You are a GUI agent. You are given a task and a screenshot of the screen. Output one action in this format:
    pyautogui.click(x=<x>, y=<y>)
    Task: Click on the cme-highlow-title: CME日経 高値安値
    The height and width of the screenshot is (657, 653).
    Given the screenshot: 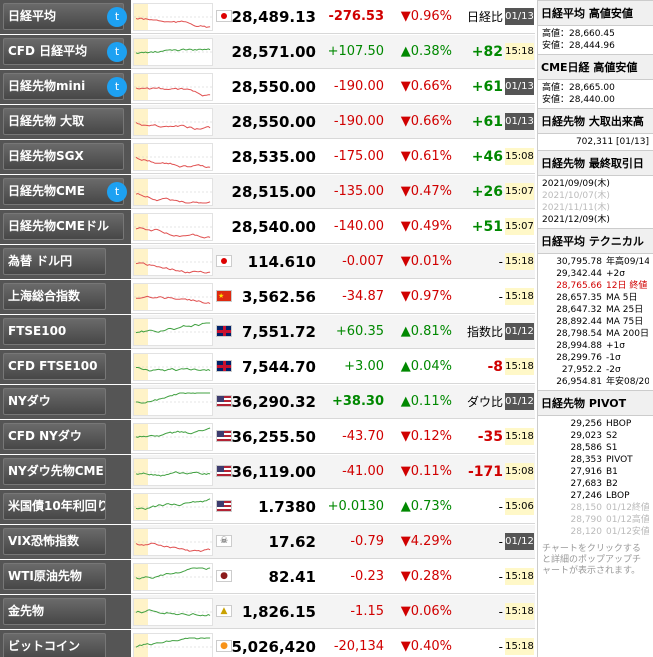 What is the action you would take?
    pyautogui.click(x=595, y=67)
    